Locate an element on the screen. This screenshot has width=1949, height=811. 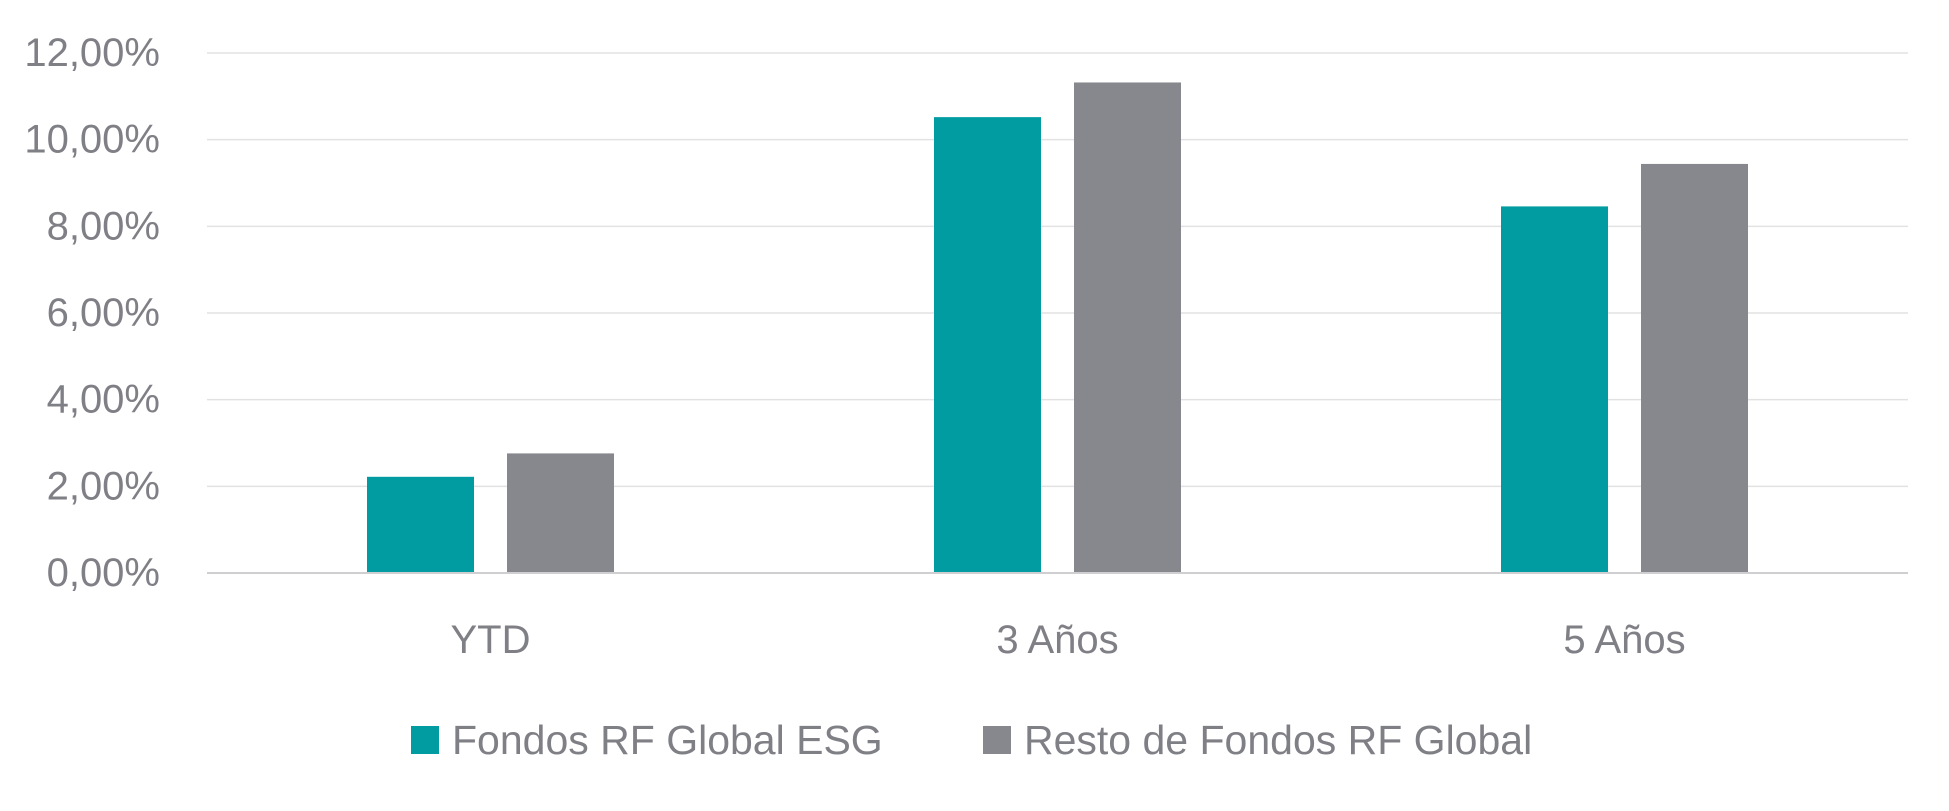
legend-label-1: Resto de Fondos RF Global is located at coordinates (1278, 740).